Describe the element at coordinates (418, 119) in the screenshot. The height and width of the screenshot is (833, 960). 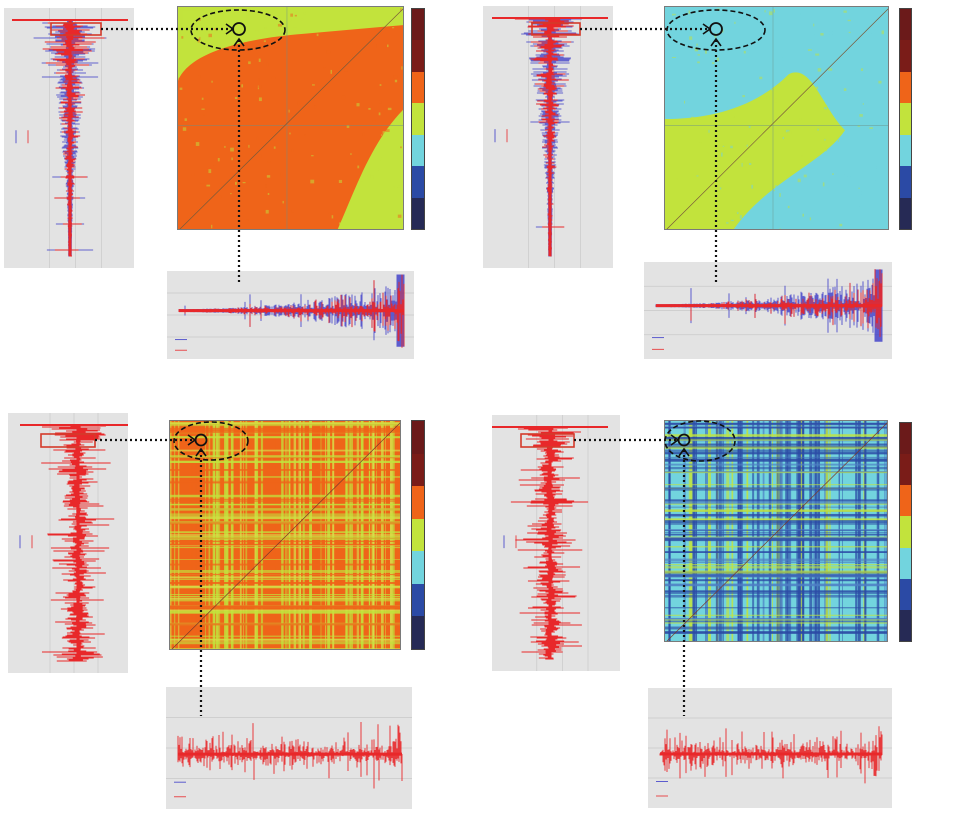
I see `colorbar-top-left` at that location.